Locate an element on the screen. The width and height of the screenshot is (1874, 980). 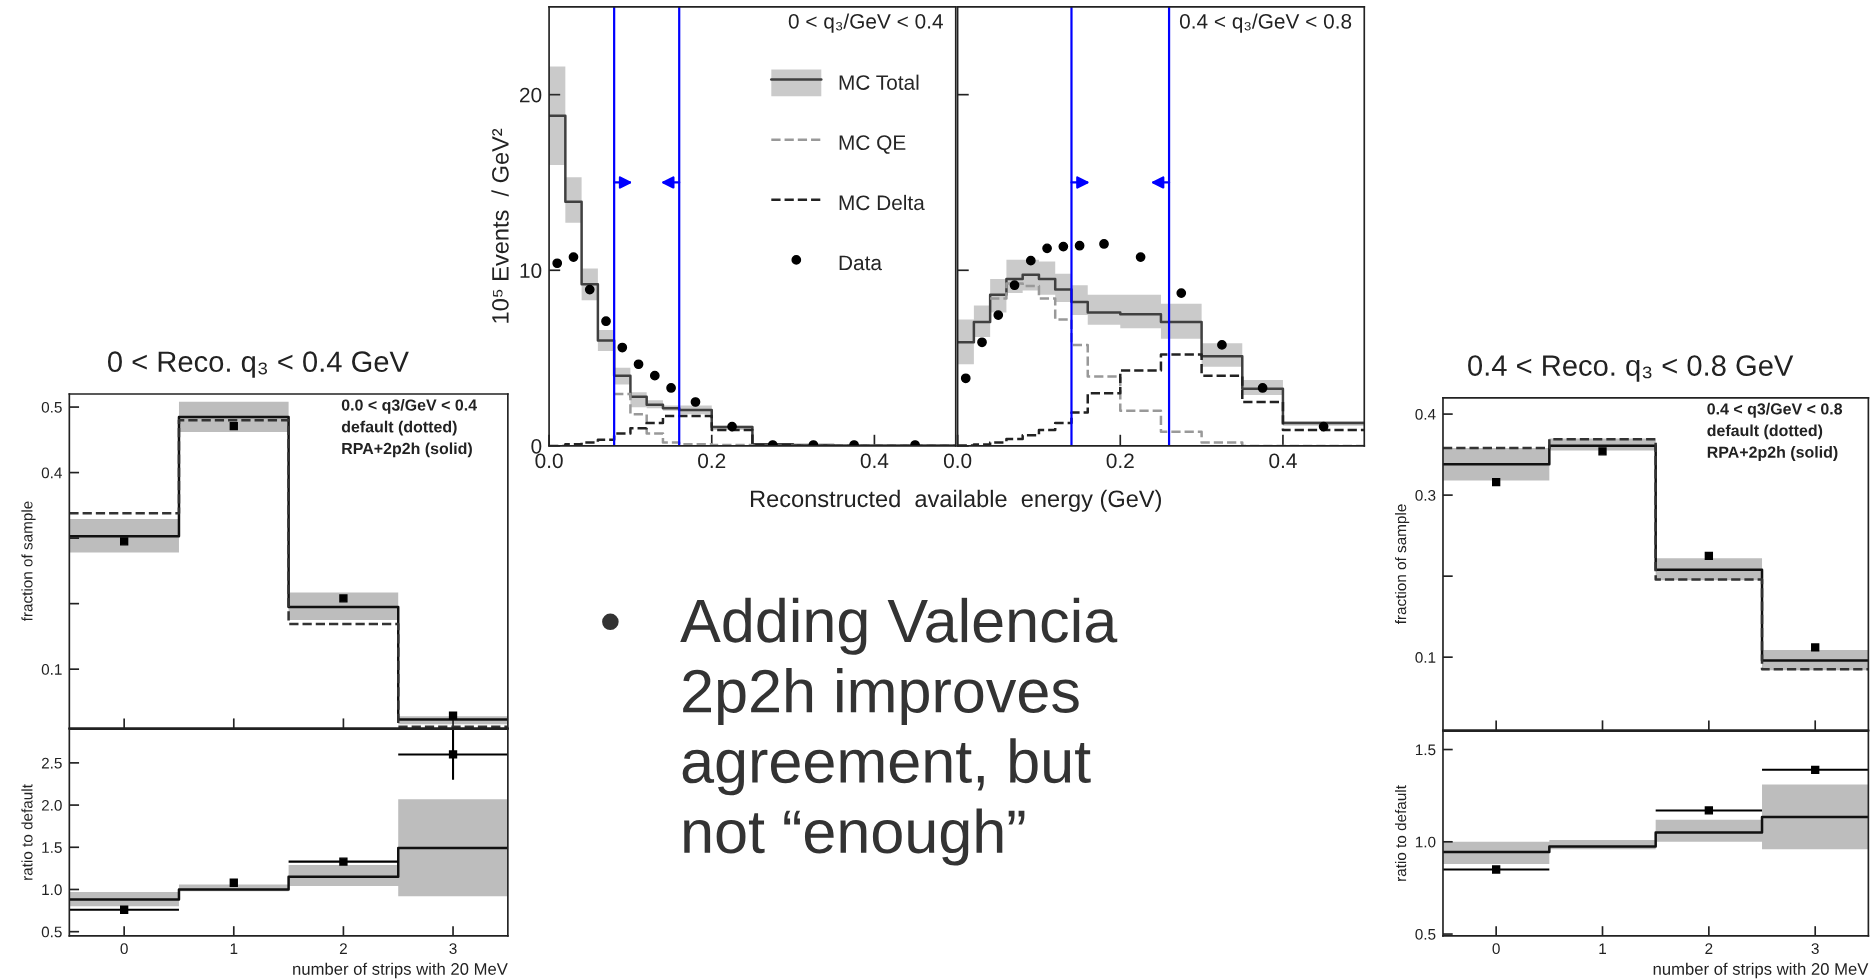
legend-label: Data is located at coordinates (860, 263).